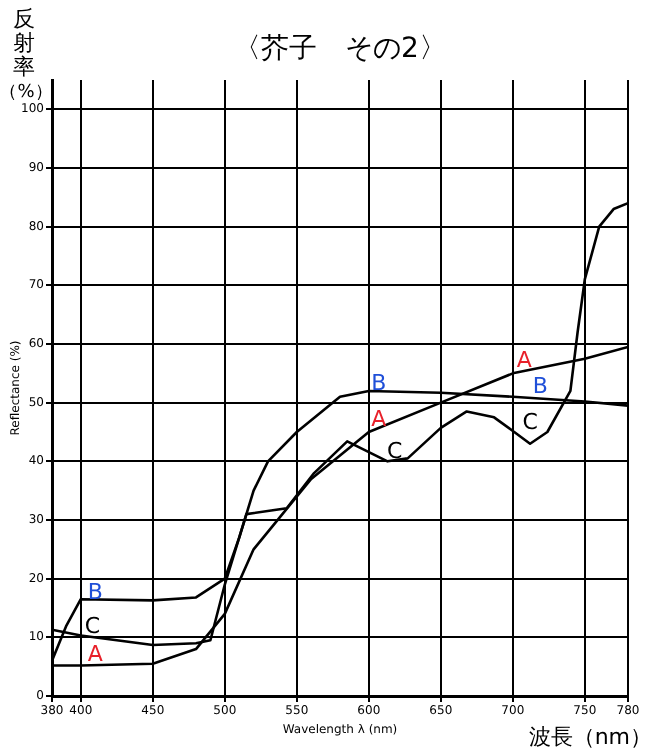 This screenshot has width=660, height=756. I want to click on y-axis-title: 反射率（%）, so click(26, 54).